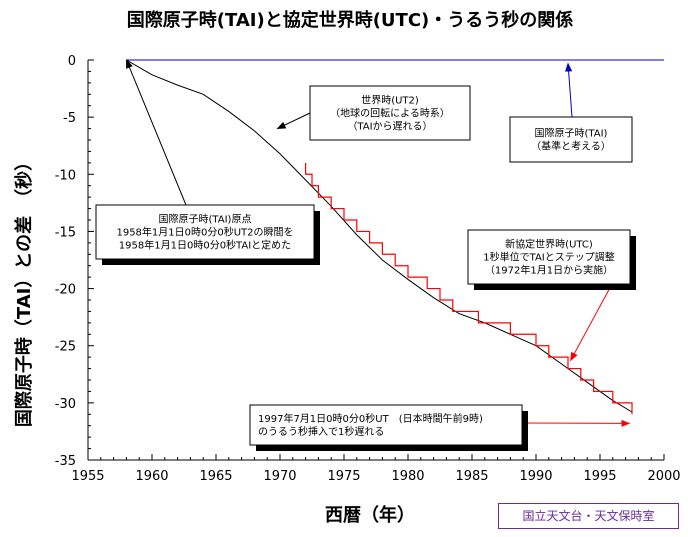 The image size is (688, 537). Describe the element at coordinates (205, 220) in the screenshot. I see `callout-text-line: 国際原子時(TAI)原点` at that location.